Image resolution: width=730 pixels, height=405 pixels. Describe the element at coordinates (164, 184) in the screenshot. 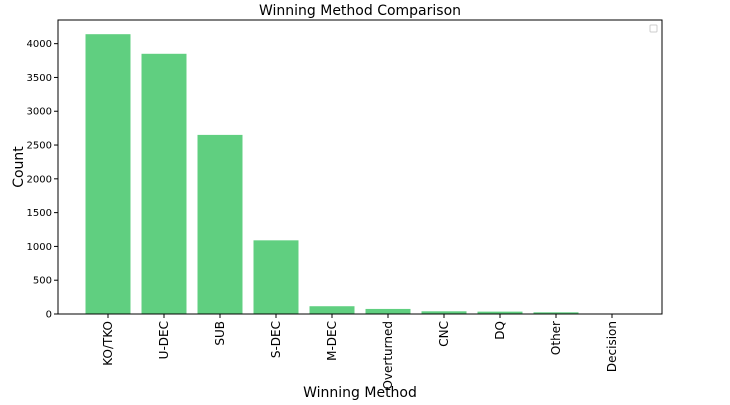

I see `bar-u-dec` at that location.